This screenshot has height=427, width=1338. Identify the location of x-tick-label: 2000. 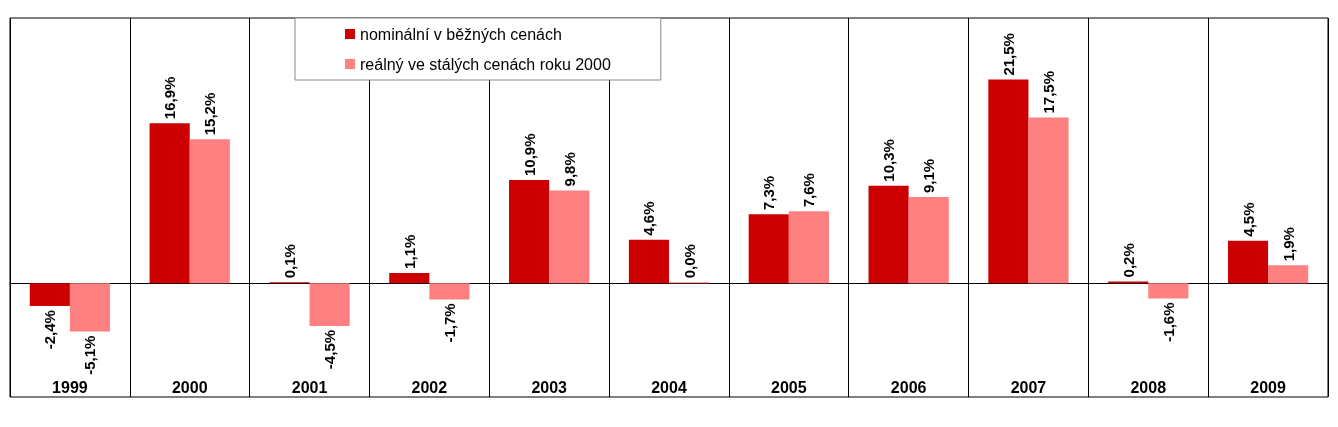
(189, 387).